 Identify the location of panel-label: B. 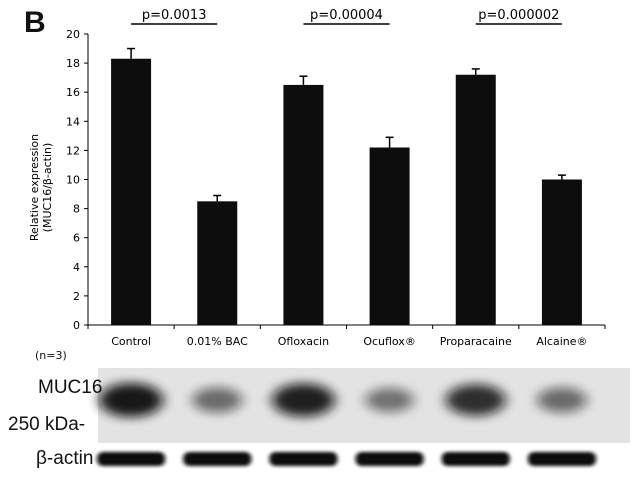
(35, 22).